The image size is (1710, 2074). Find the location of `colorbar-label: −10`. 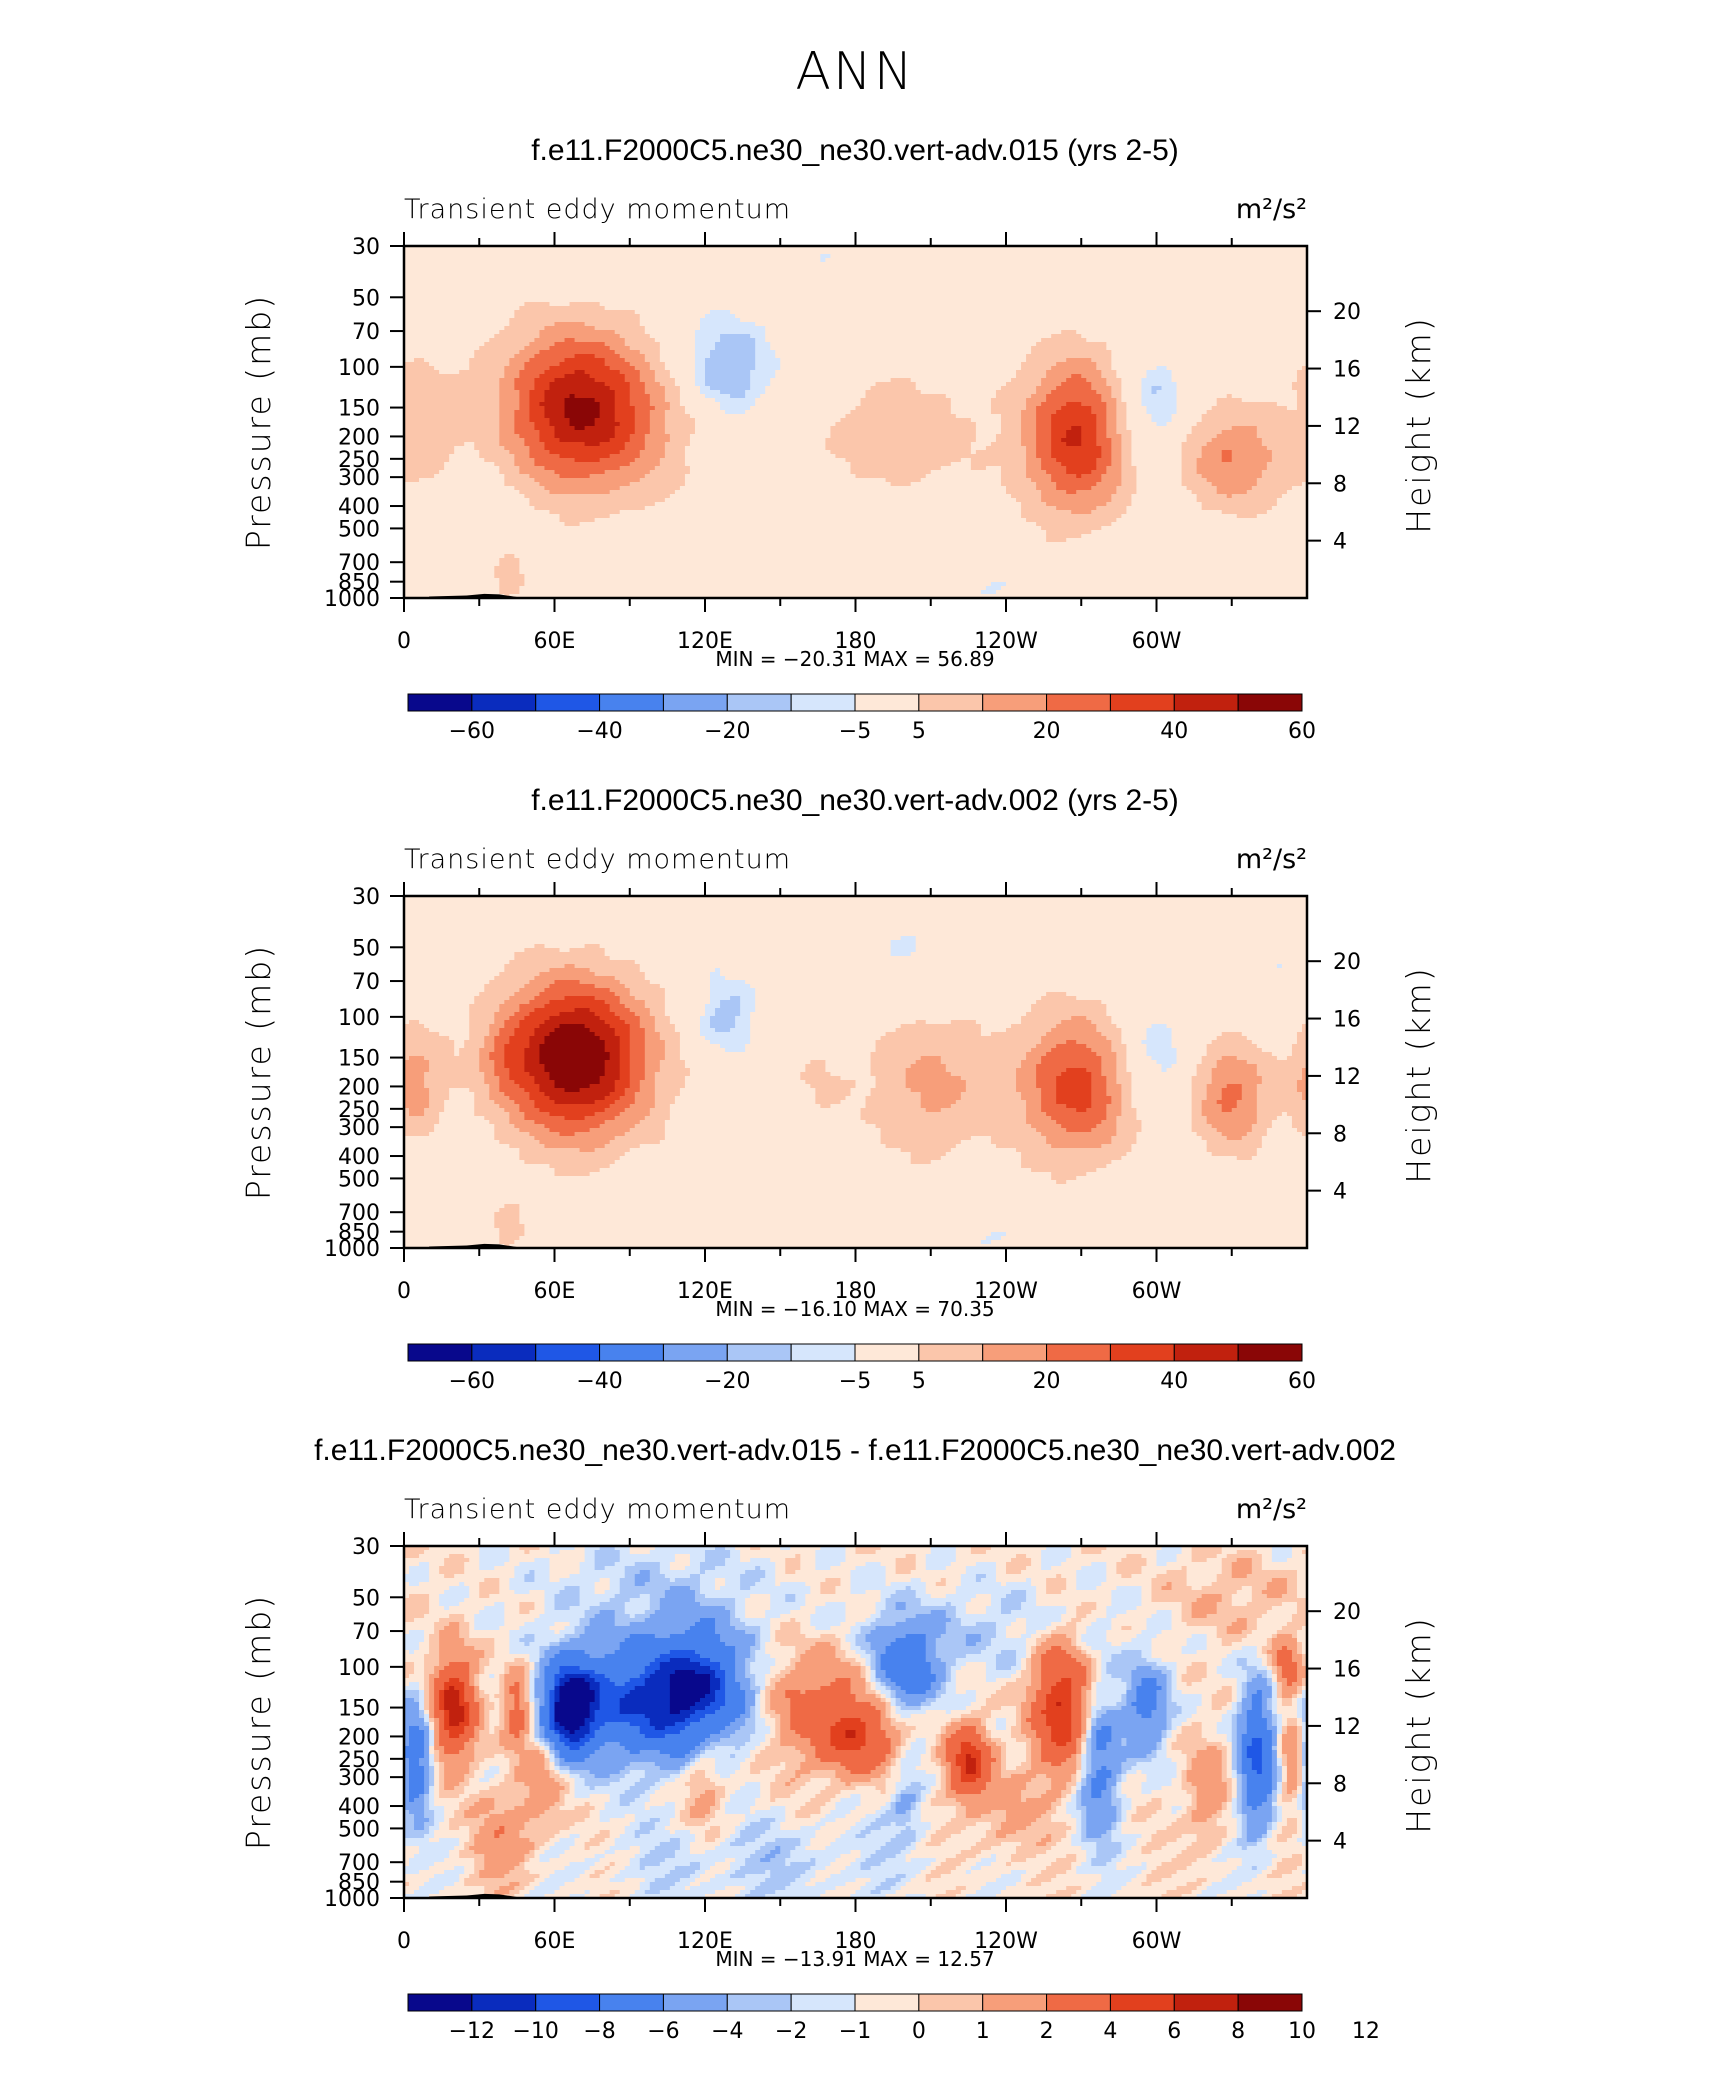

colorbar-label: −10 is located at coordinates (535, 2031).